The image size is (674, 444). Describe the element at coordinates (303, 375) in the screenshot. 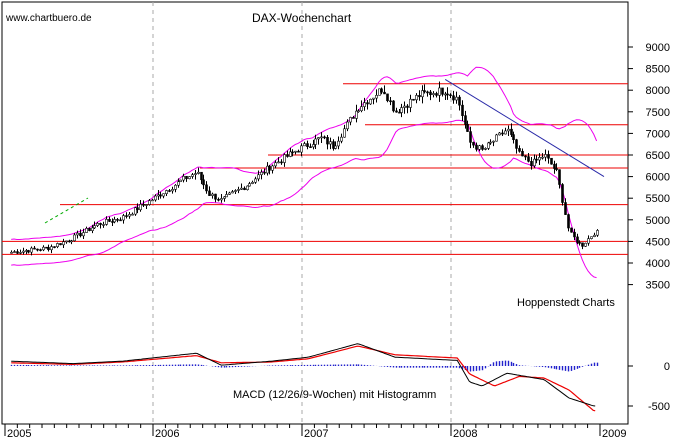

I see `macd-line` at that location.